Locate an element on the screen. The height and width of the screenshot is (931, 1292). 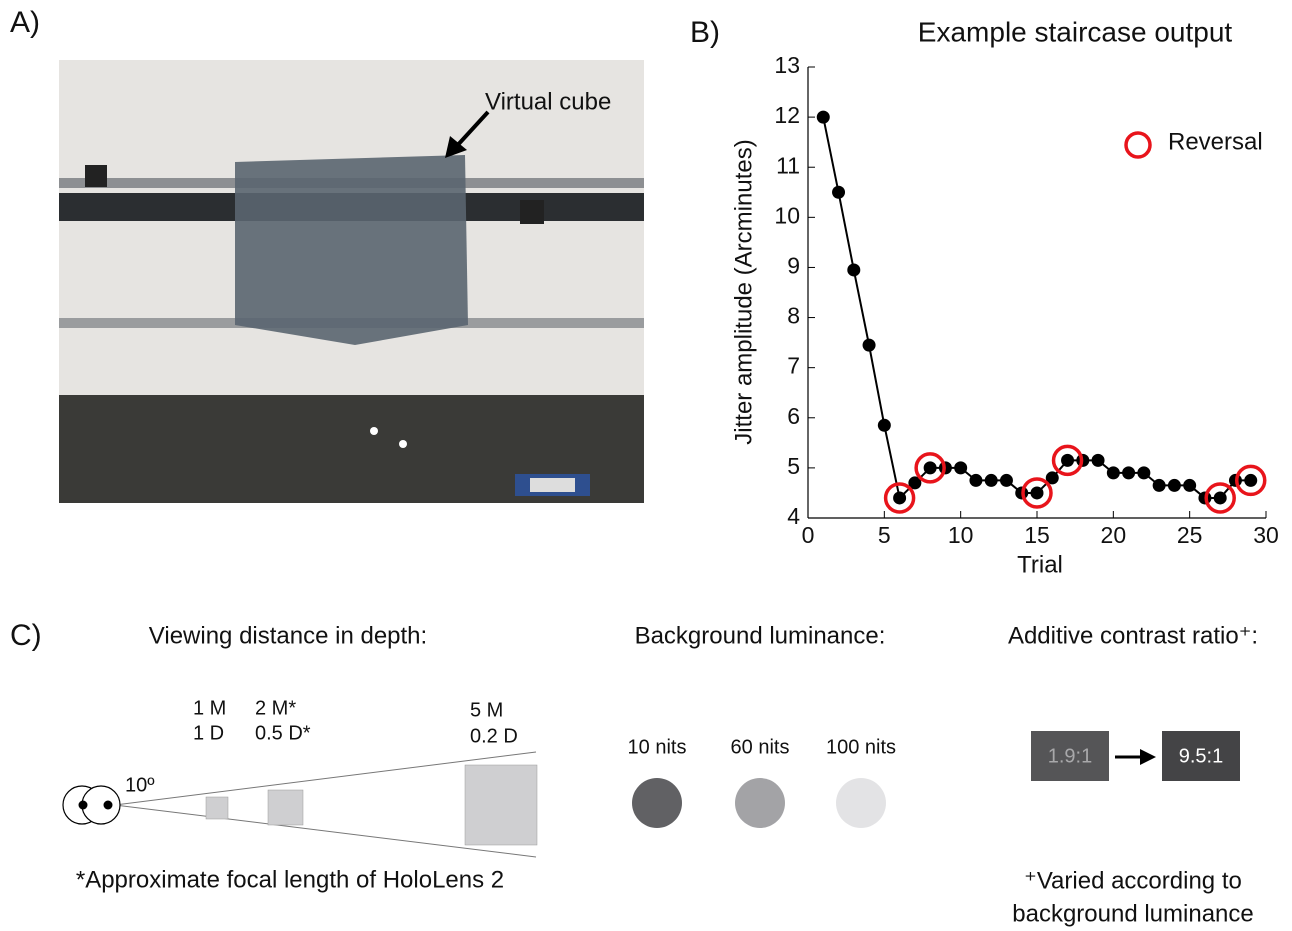
footnote: background luminance is located at coordinates (1133, 913).